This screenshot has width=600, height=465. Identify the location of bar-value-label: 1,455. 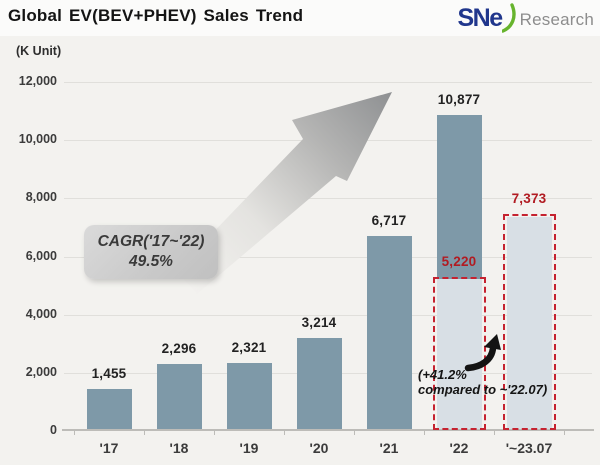
(109, 373).